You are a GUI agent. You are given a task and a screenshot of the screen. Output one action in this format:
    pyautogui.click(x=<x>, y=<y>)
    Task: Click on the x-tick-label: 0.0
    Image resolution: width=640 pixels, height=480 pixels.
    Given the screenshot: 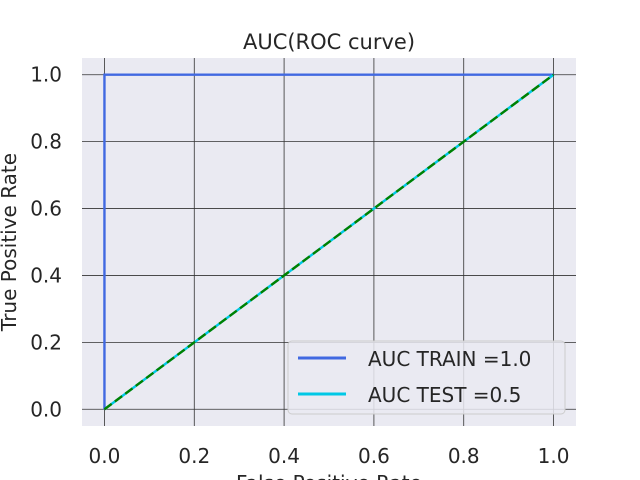 What is the action you would take?
    pyautogui.click(x=105, y=456)
    